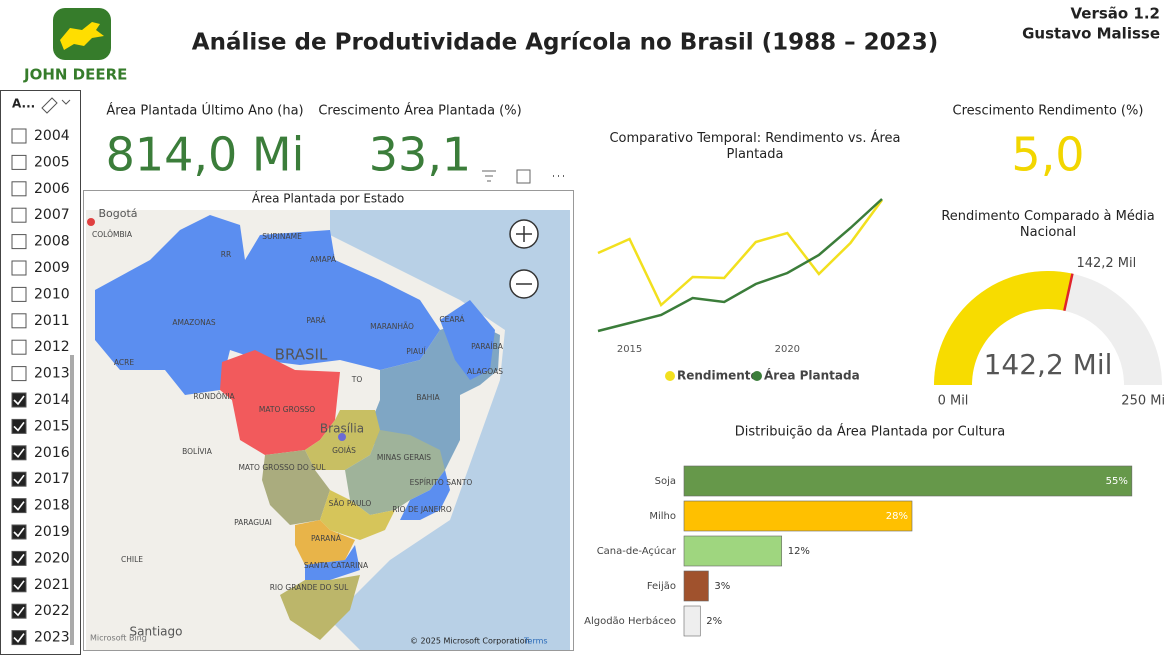 The width and height of the screenshot is (1166, 655). I want to click on map-label: PARANÁ, so click(326, 538).